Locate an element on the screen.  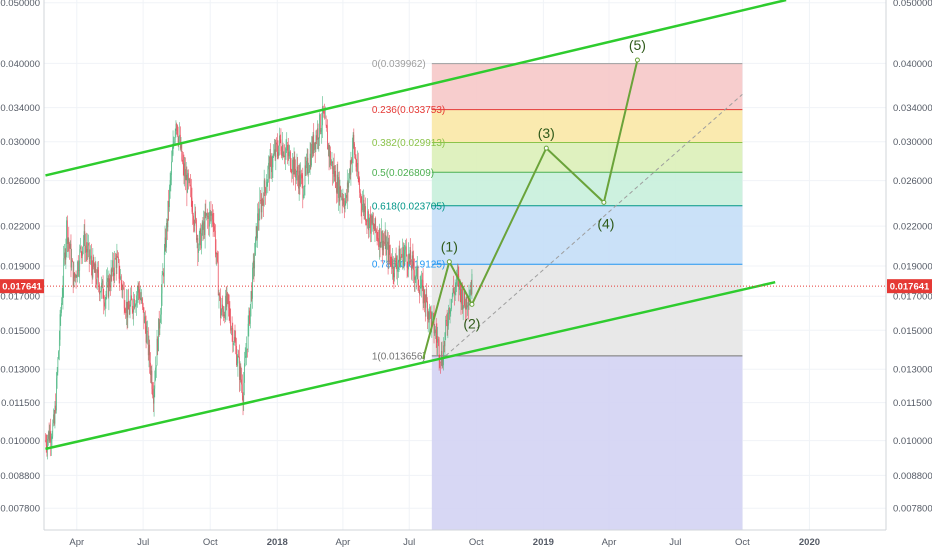
left-tick-label: 0.030000 is located at coordinates (20, 142).